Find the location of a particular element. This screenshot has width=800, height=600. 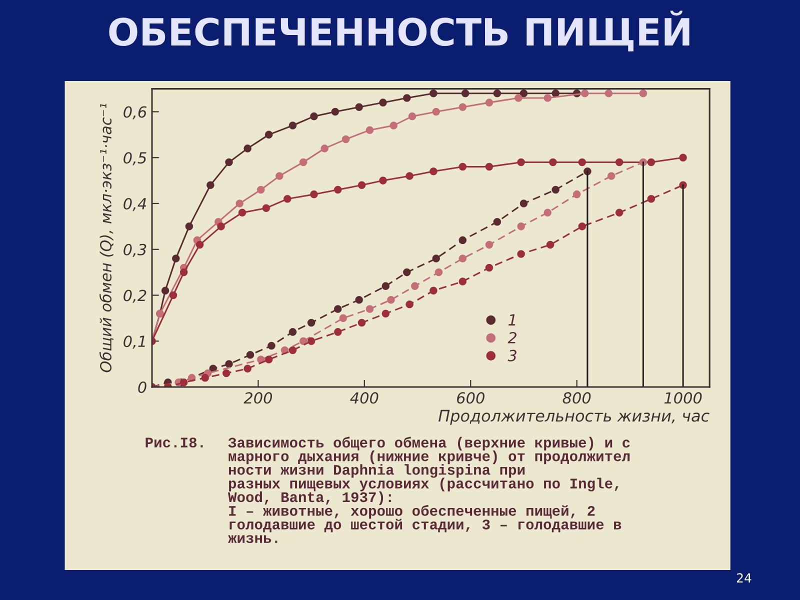

x-tick-label: 800 is located at coordinates (576, 398).